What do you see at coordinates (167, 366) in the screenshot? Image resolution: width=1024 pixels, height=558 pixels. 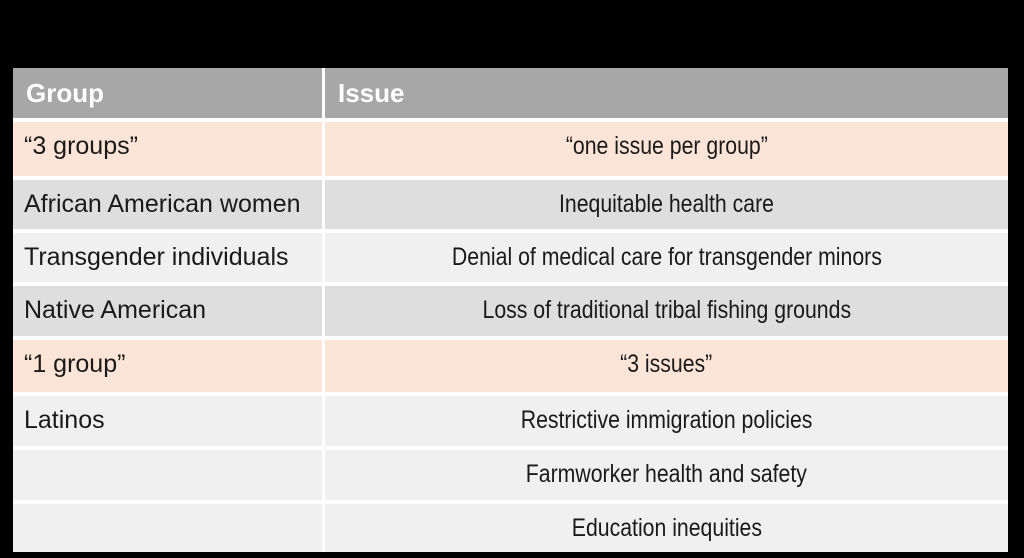 I see `group-cell: “1 group”` at bounding box center [167, 366].